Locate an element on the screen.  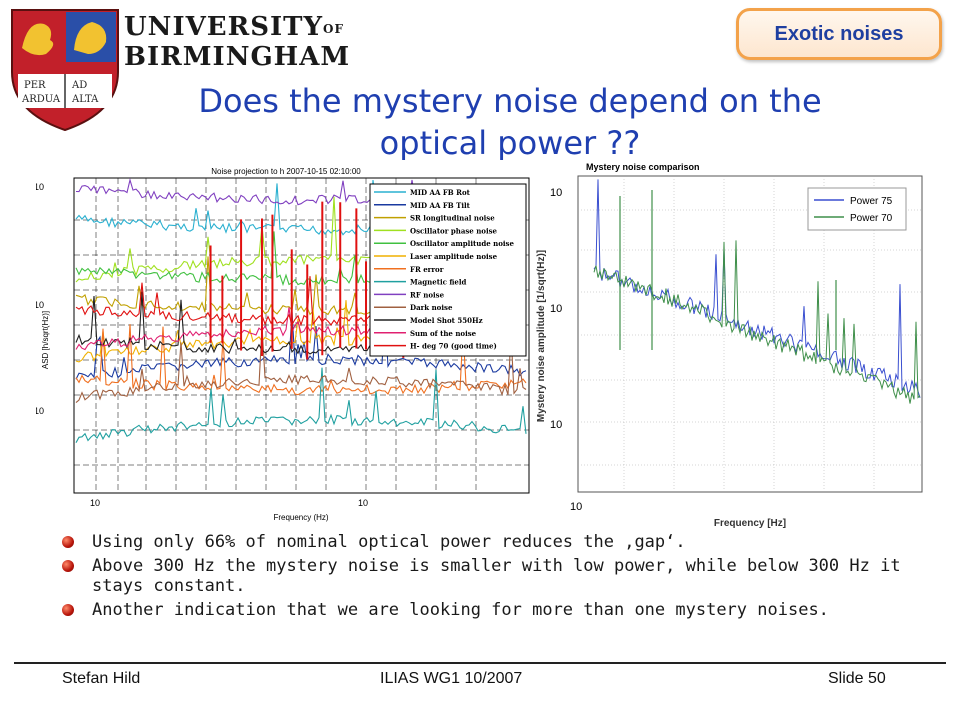
svg-text: ARDUA is located at coordinates (41, 99).